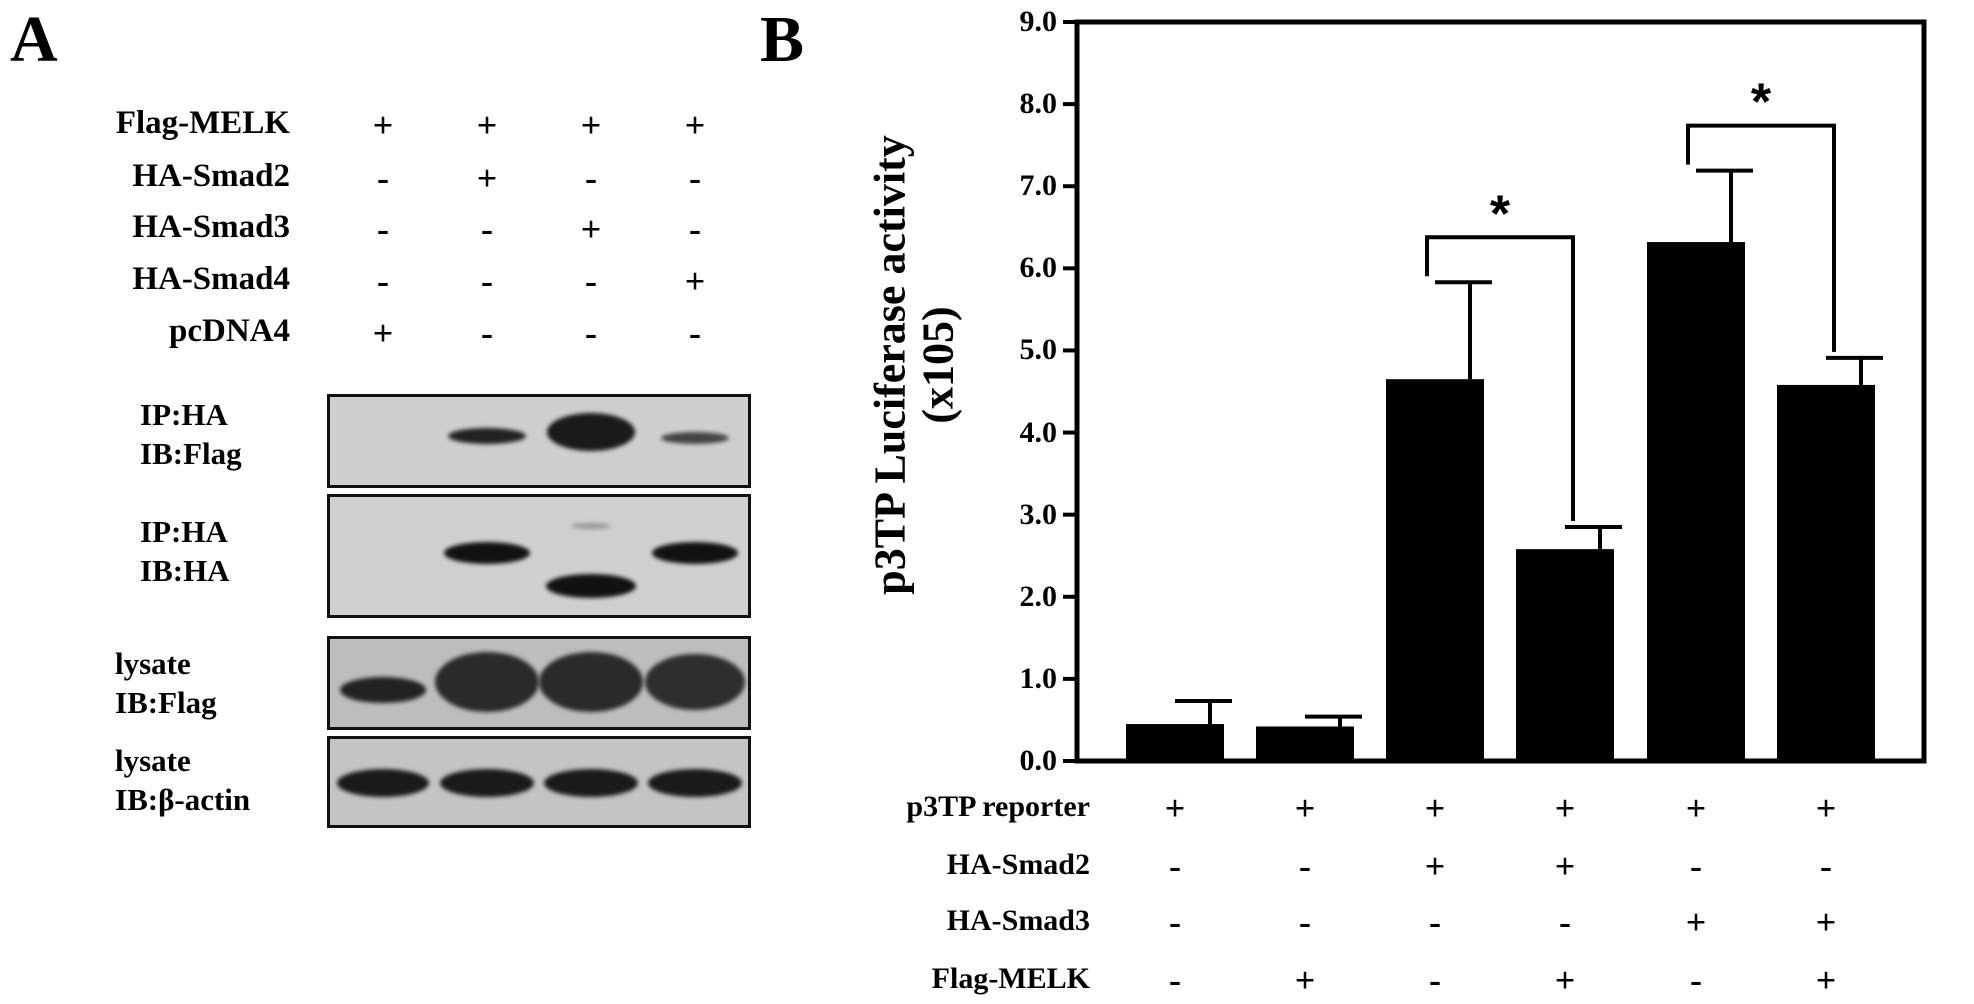 The image size is (1974, 1004). What do you see at coordinates (34, 39) in the screenshot?
I see `panel-a-letter: A` at bounding box center [34, 39].